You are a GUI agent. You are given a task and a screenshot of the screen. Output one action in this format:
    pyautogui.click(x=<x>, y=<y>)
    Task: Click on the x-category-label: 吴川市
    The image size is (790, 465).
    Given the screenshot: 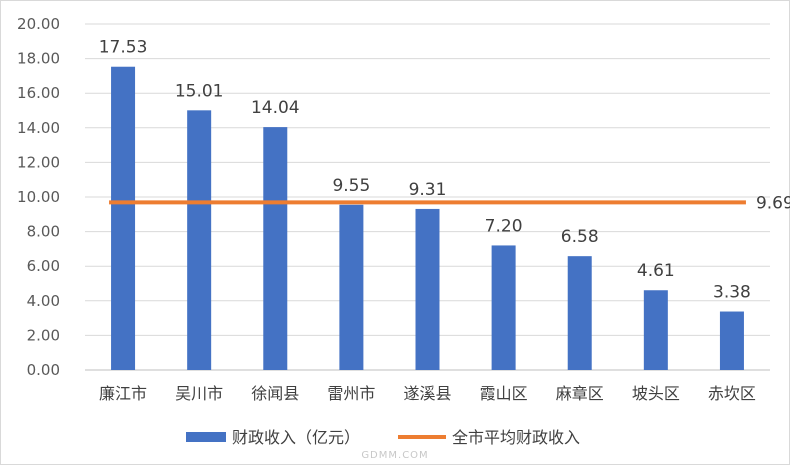 What is the action you would take?
    pyautogui.click(x=199, y=393)
    